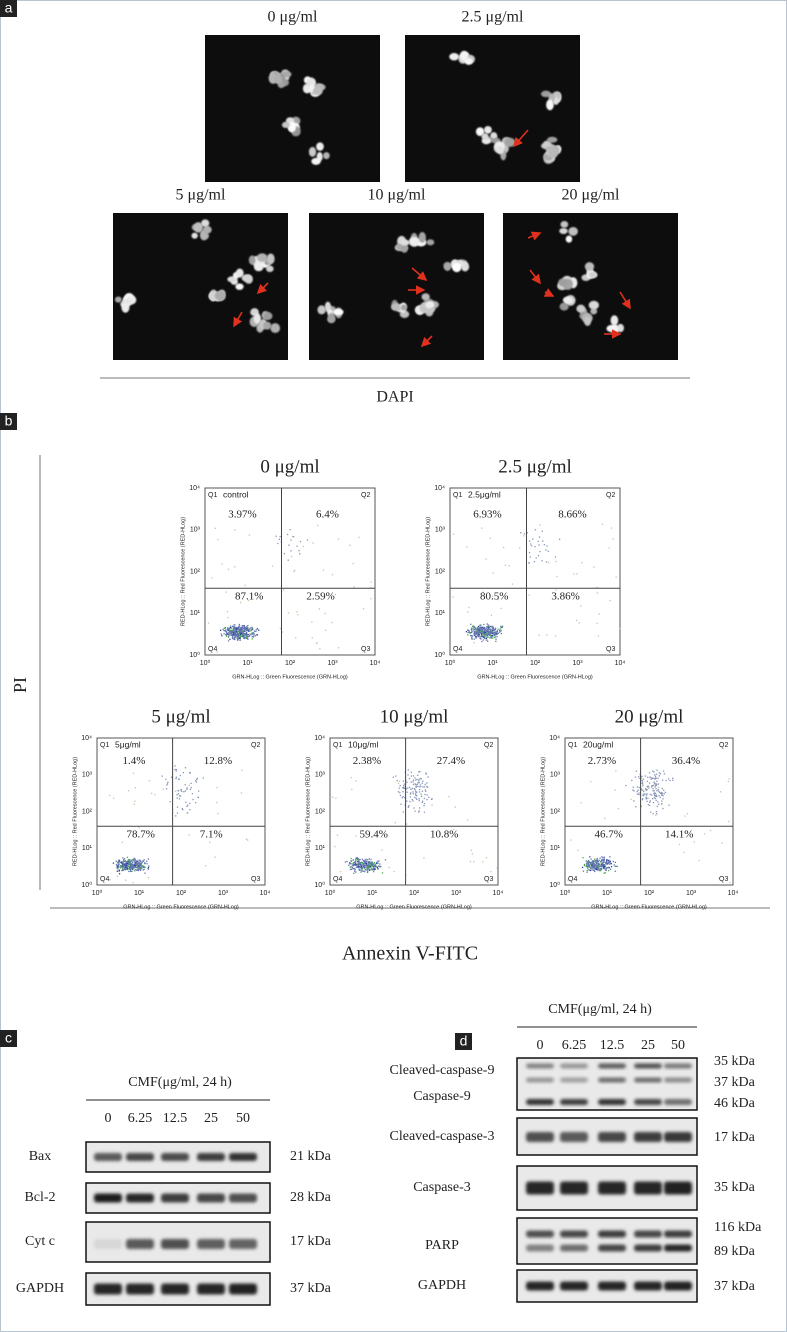 The height and width of the screenshot is (1332, 787). I want to click on quadrant-percent: 27.4%, so click(451, 761).